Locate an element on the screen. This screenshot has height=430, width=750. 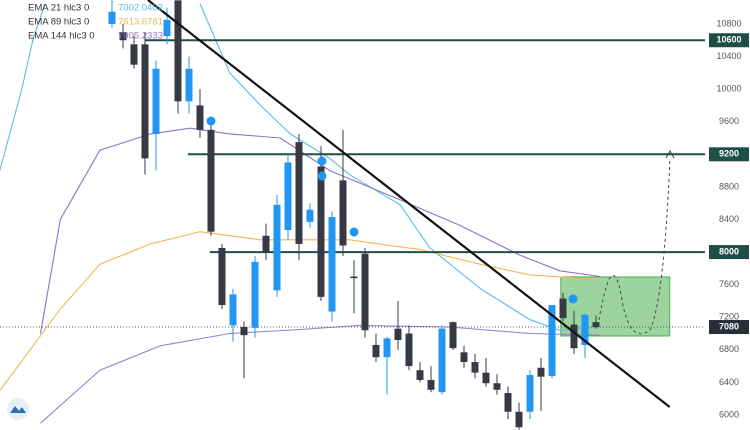
price-tag-label: 7080 is located at coordinates (729, 326).